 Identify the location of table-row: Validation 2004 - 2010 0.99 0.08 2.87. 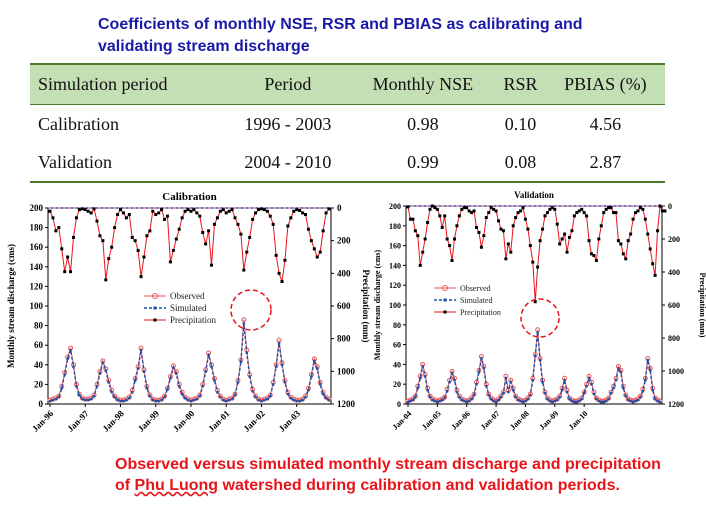
(347, 163).